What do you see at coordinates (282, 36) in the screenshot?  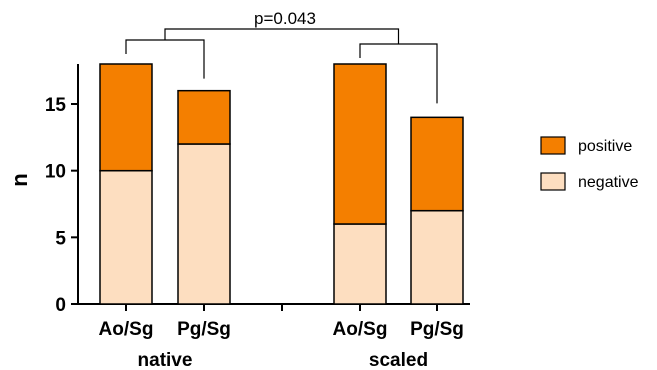 I see `comparison-bracket` at bounding box center [282, 36].